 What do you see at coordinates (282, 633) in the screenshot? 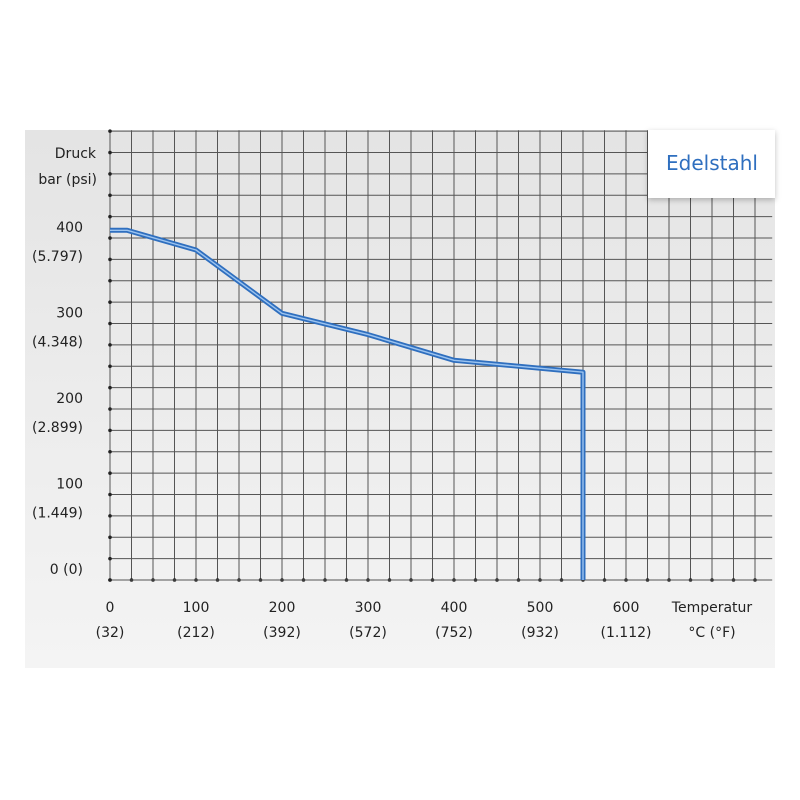
I see `x-tick-label-f: (392)` at bounding box center [282, 633].